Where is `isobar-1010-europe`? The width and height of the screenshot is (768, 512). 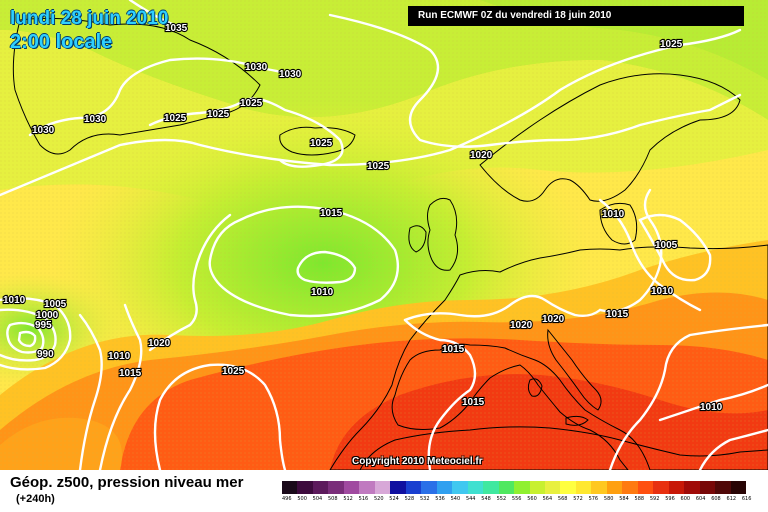 isobar-1010-europe is located at coordinates (650, 255).